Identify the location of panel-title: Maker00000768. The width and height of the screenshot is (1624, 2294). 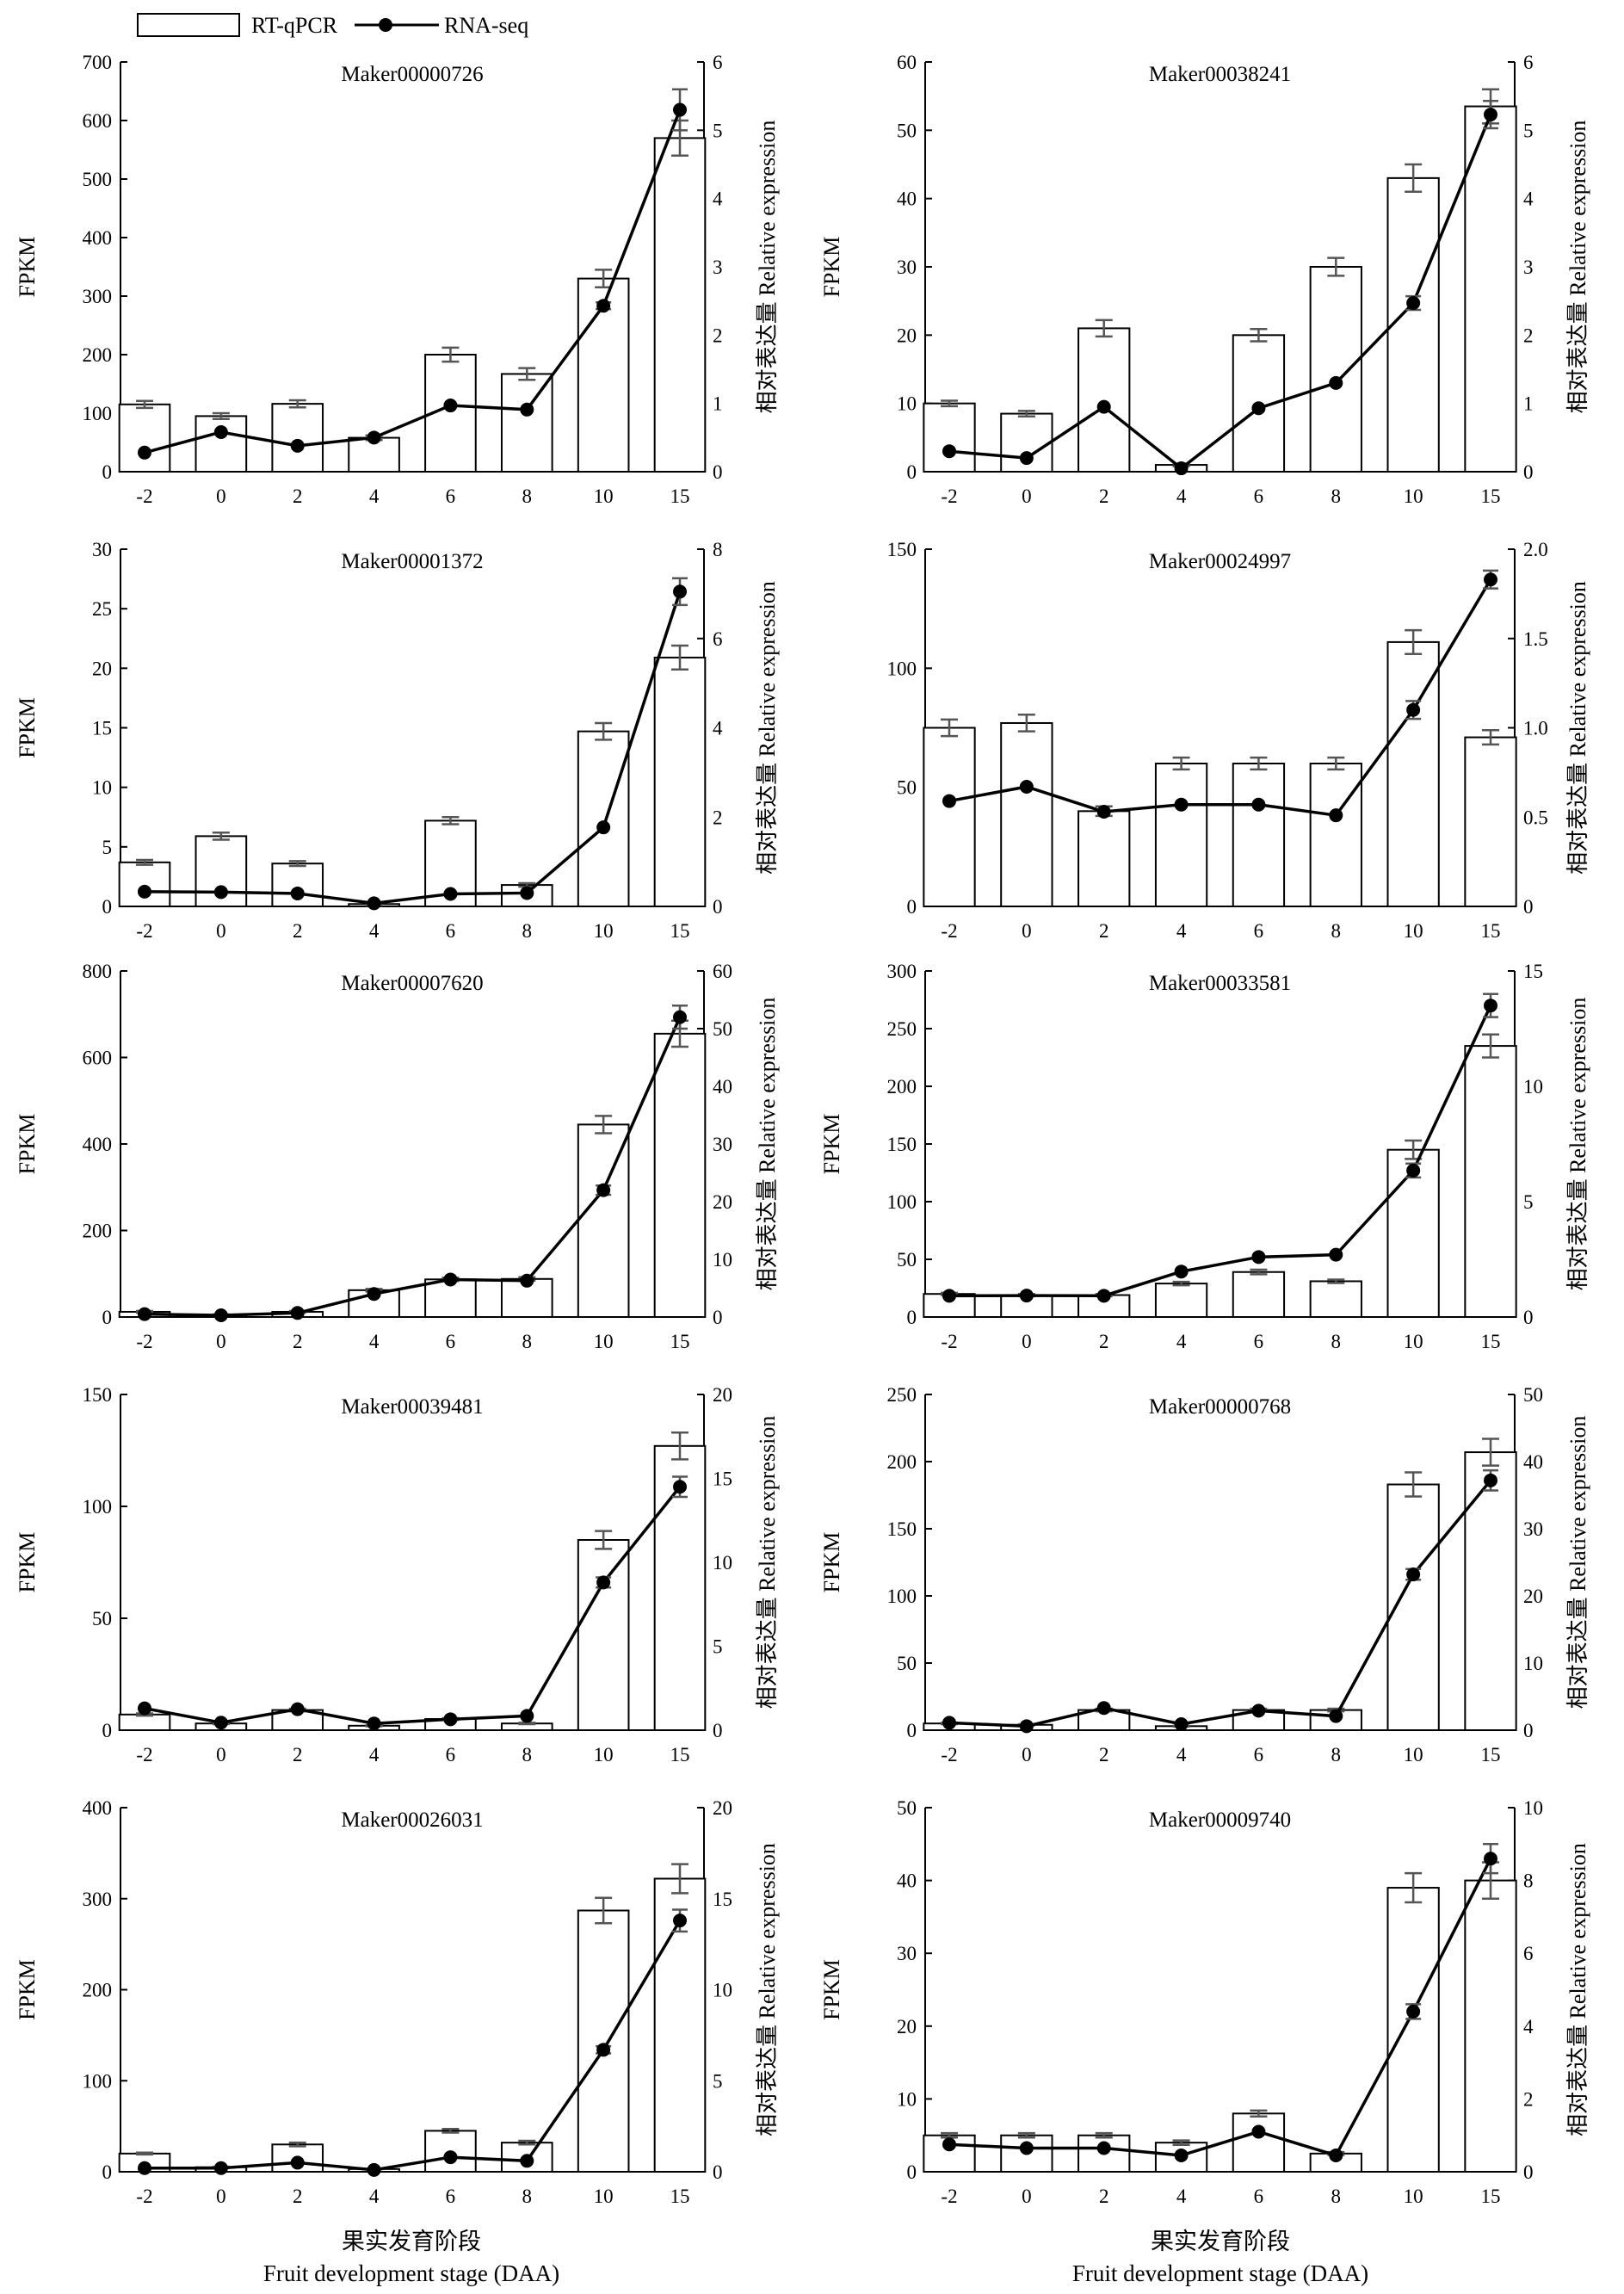
(1220, 1407).